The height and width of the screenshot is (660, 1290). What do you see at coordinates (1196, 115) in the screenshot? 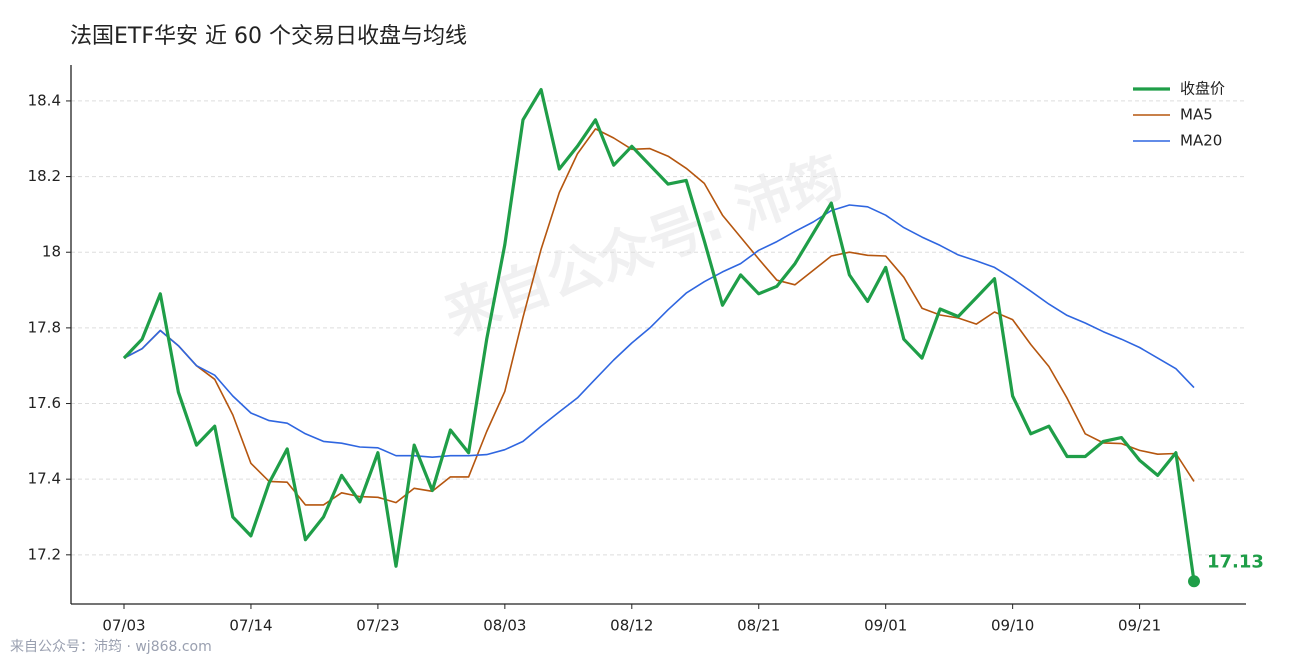
I see `legend-label: MA5` at bounding box center [1196, 115].